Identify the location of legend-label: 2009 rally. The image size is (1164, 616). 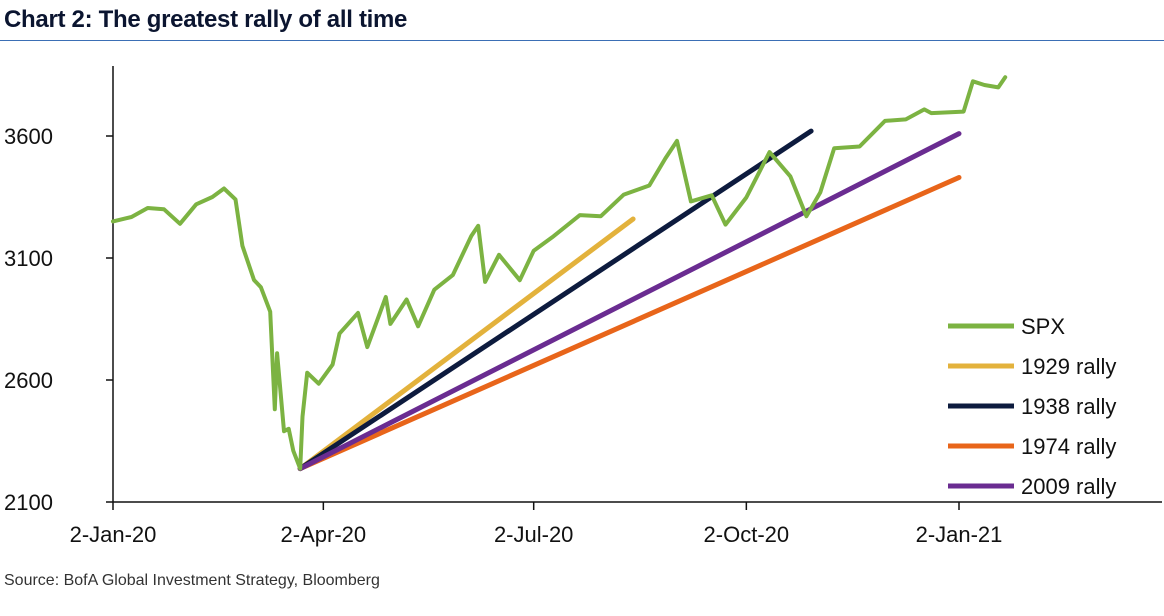
(1068, 486).